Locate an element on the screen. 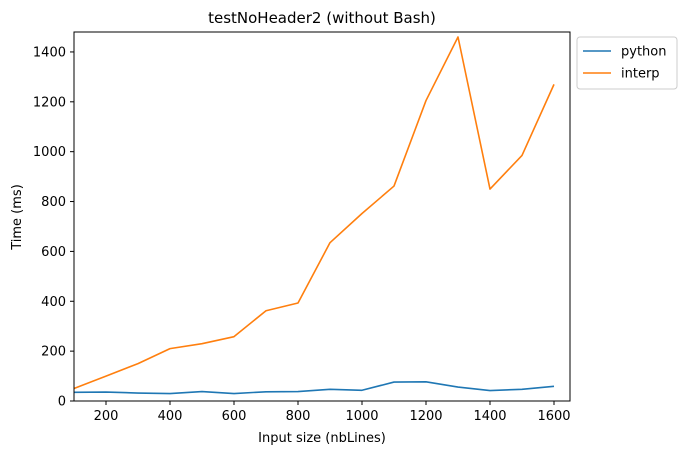 This screenshot has width=685, height=455. chart-title: testNoHeader2 (without Bash) is located at coordinates (322, 18).